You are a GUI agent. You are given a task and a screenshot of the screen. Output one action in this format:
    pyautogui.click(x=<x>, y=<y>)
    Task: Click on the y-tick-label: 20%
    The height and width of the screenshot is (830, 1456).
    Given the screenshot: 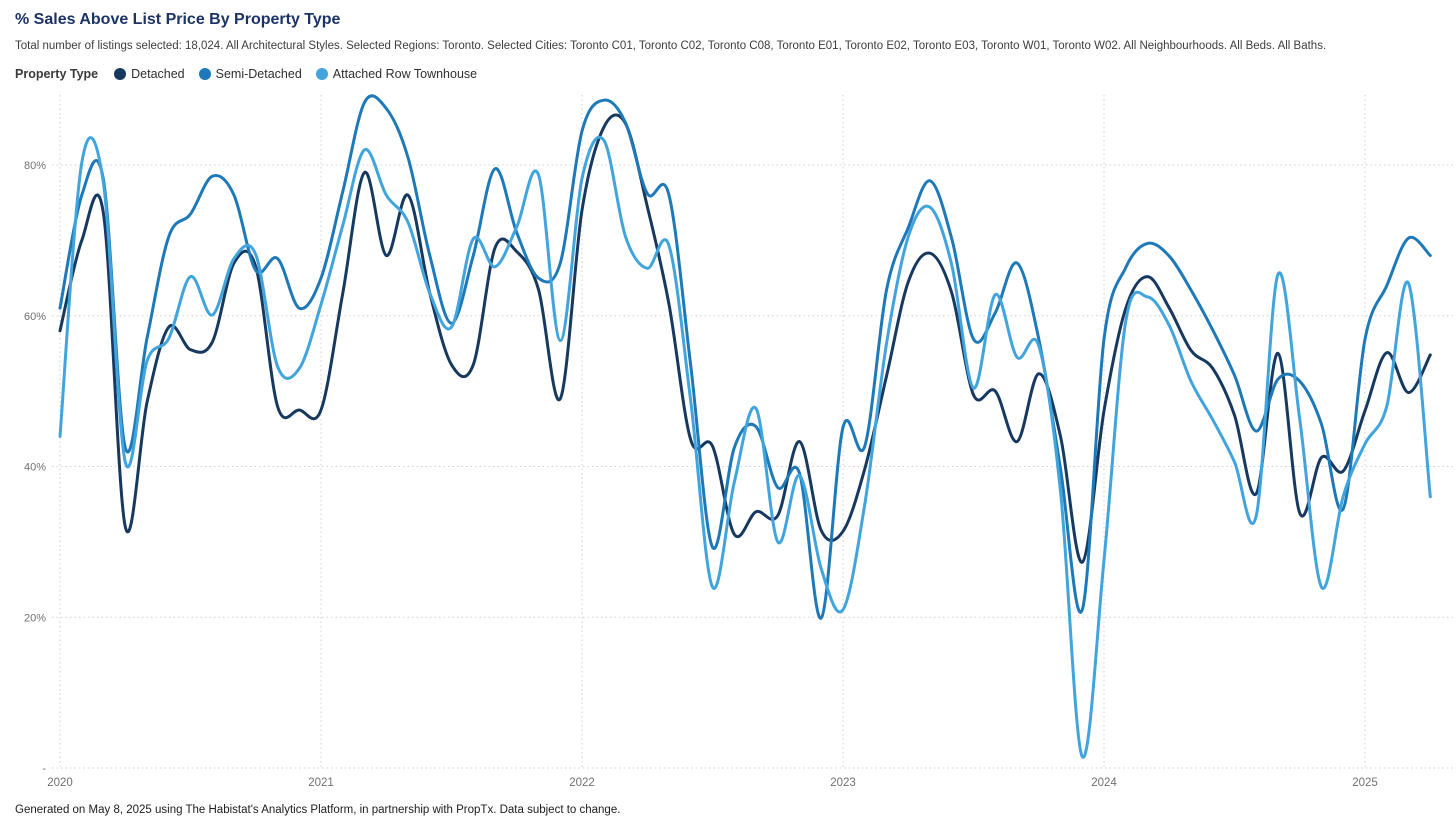 What is the action you would take?
    pyautogui.click(x=35, y=618)
    